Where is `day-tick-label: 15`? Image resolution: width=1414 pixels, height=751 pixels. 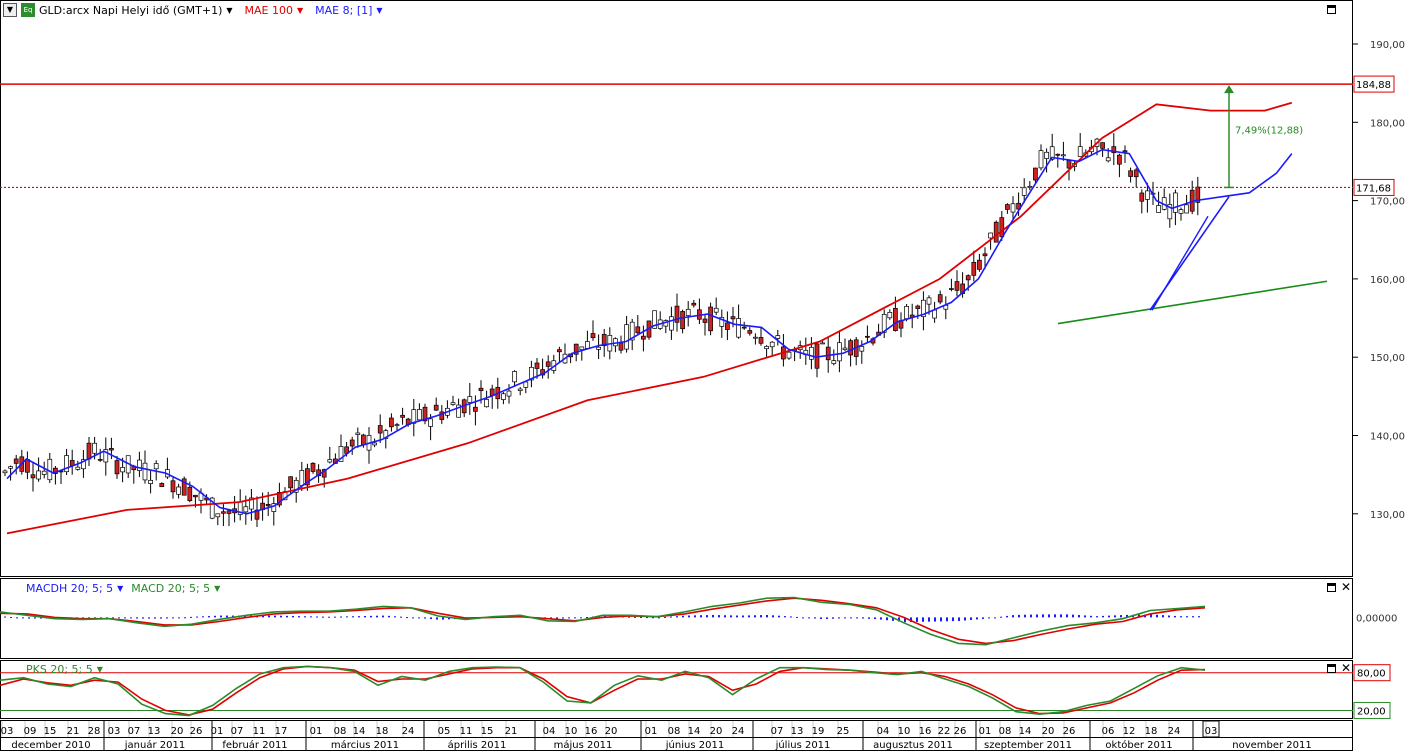 day-tick-label: 15 is located at coordinates (487, 731).